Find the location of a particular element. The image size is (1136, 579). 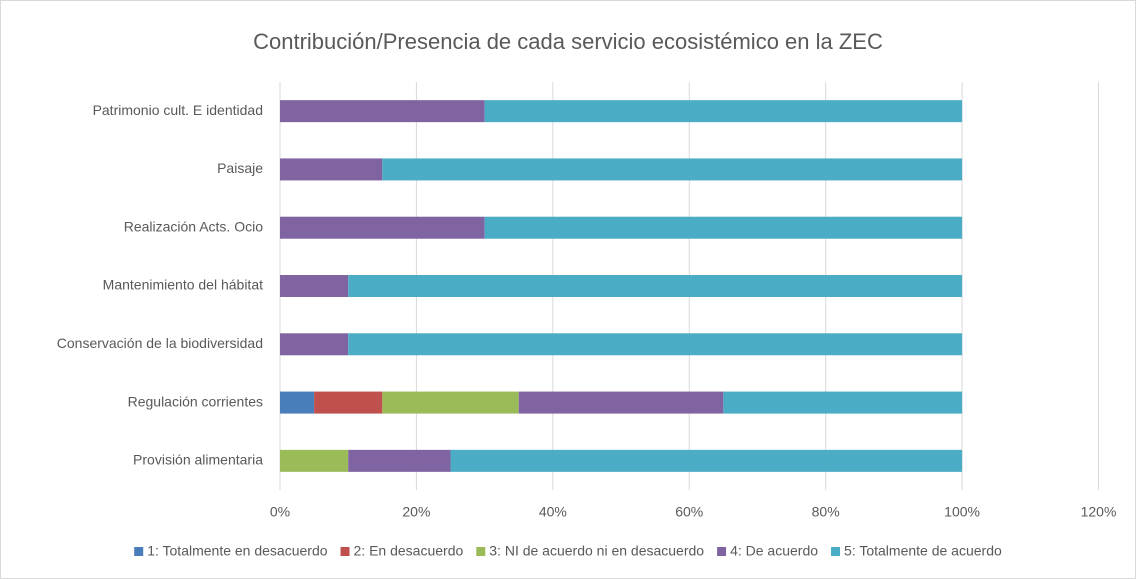

x-tick-label: 40% is located at coordinates (553, 512).